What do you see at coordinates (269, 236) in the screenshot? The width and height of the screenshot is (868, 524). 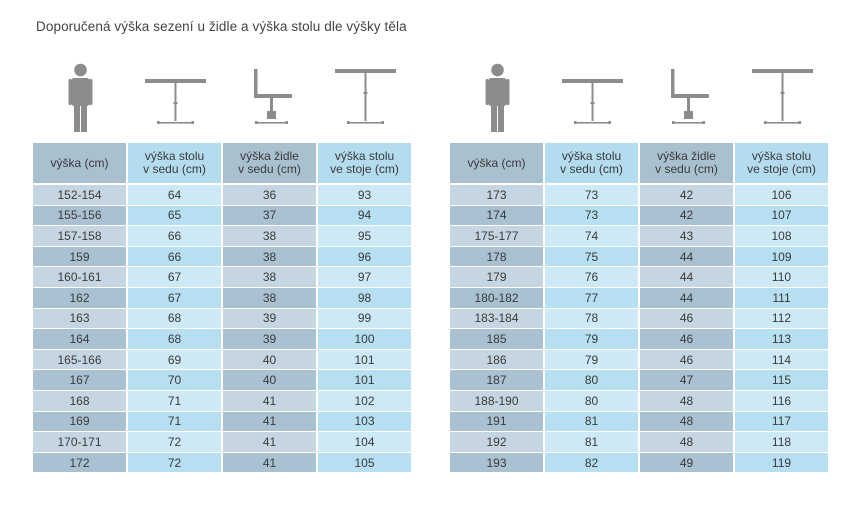 I see `cell-chair-height: 38` at bounding box center [269, 236].